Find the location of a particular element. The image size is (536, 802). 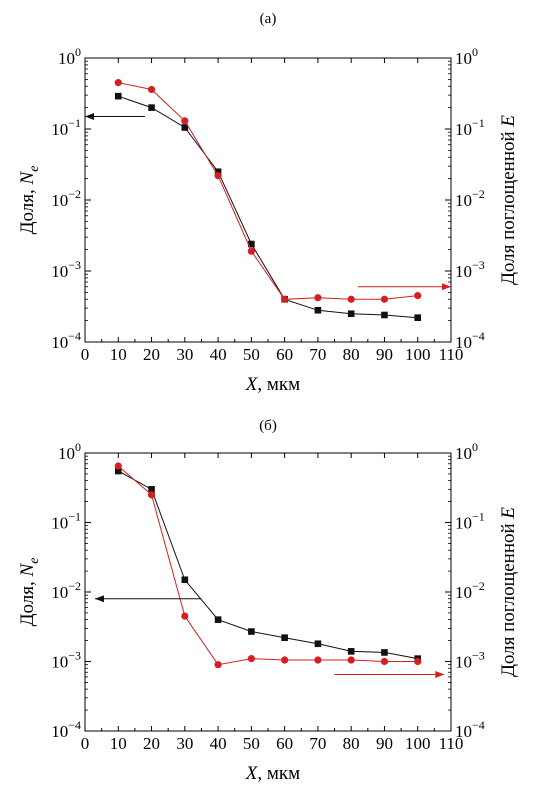

y-tick-label-right: 10⁻¹ is located at coordinates (470, 521).